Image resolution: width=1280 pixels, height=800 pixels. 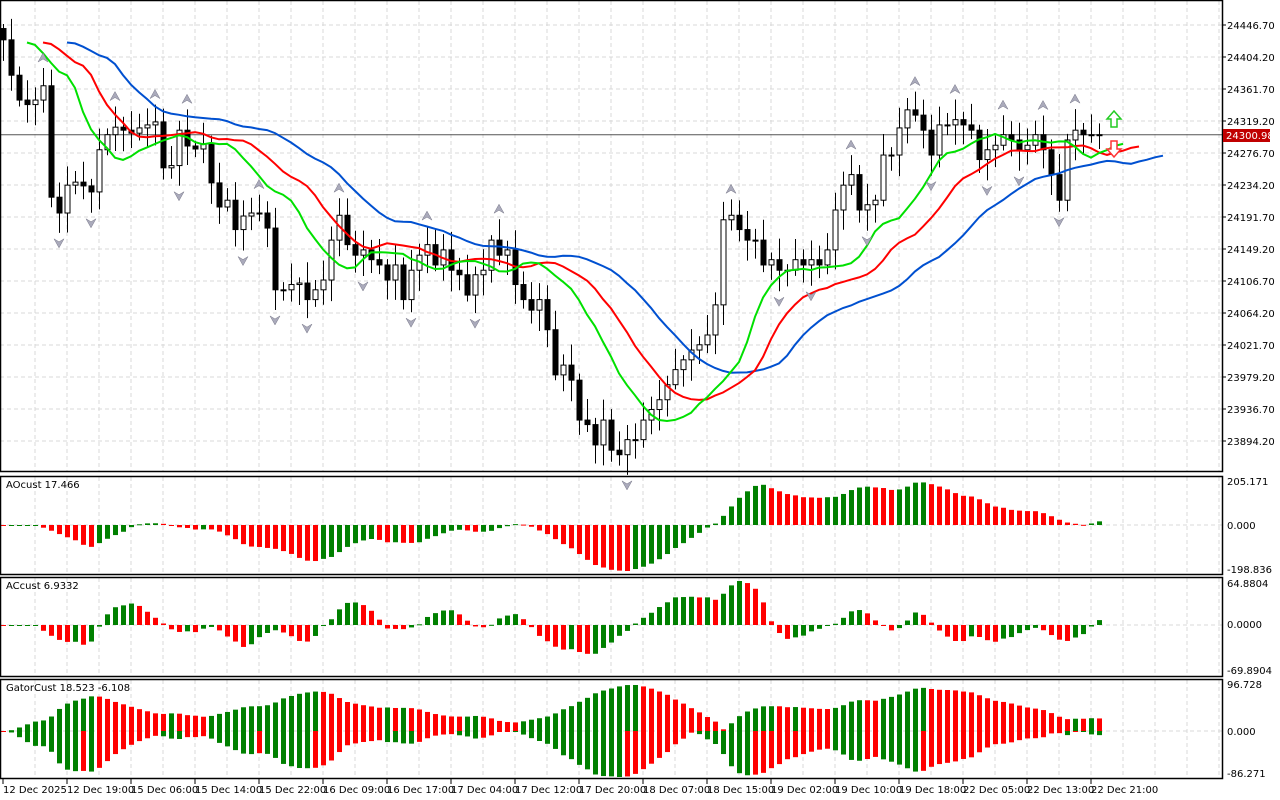 What do you see at coordinates (551, 731) in the screenshot?
I see `gator-pane` at bounding box center [551, 731].